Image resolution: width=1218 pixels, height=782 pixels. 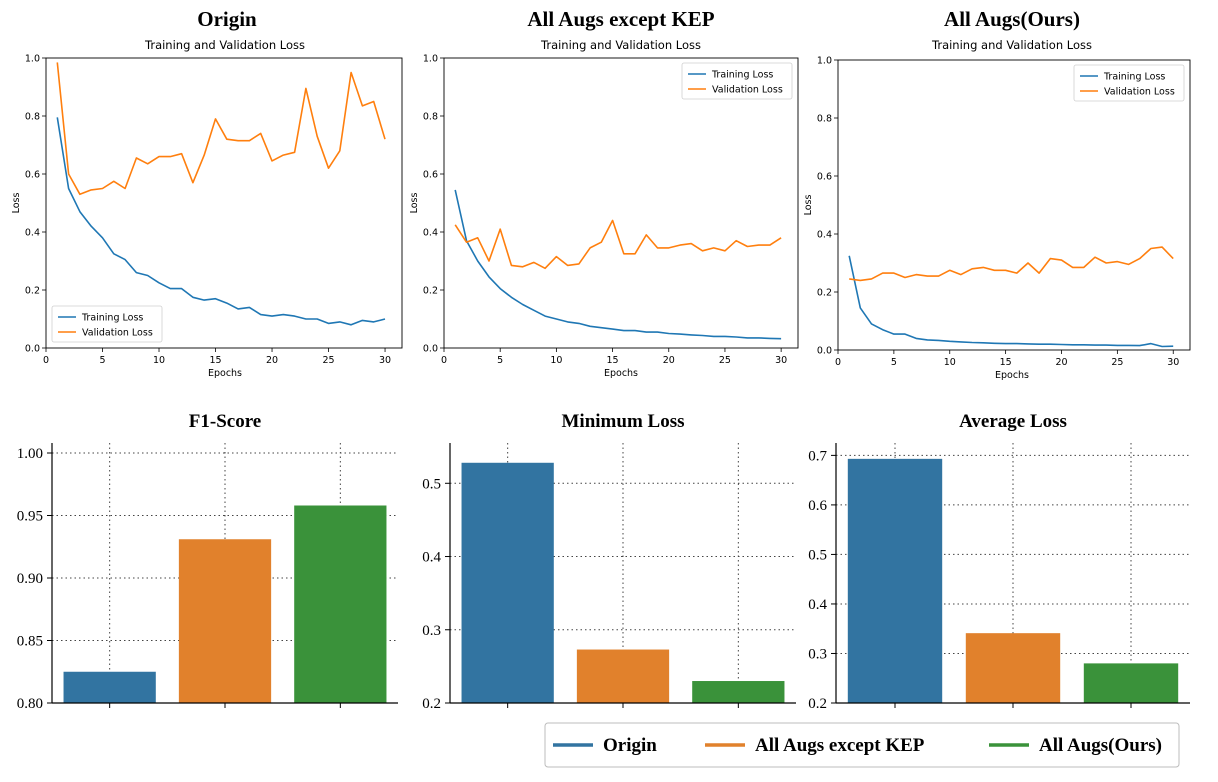 I want to click on chart-title: Average Loss, so click(x=1013, y=421).